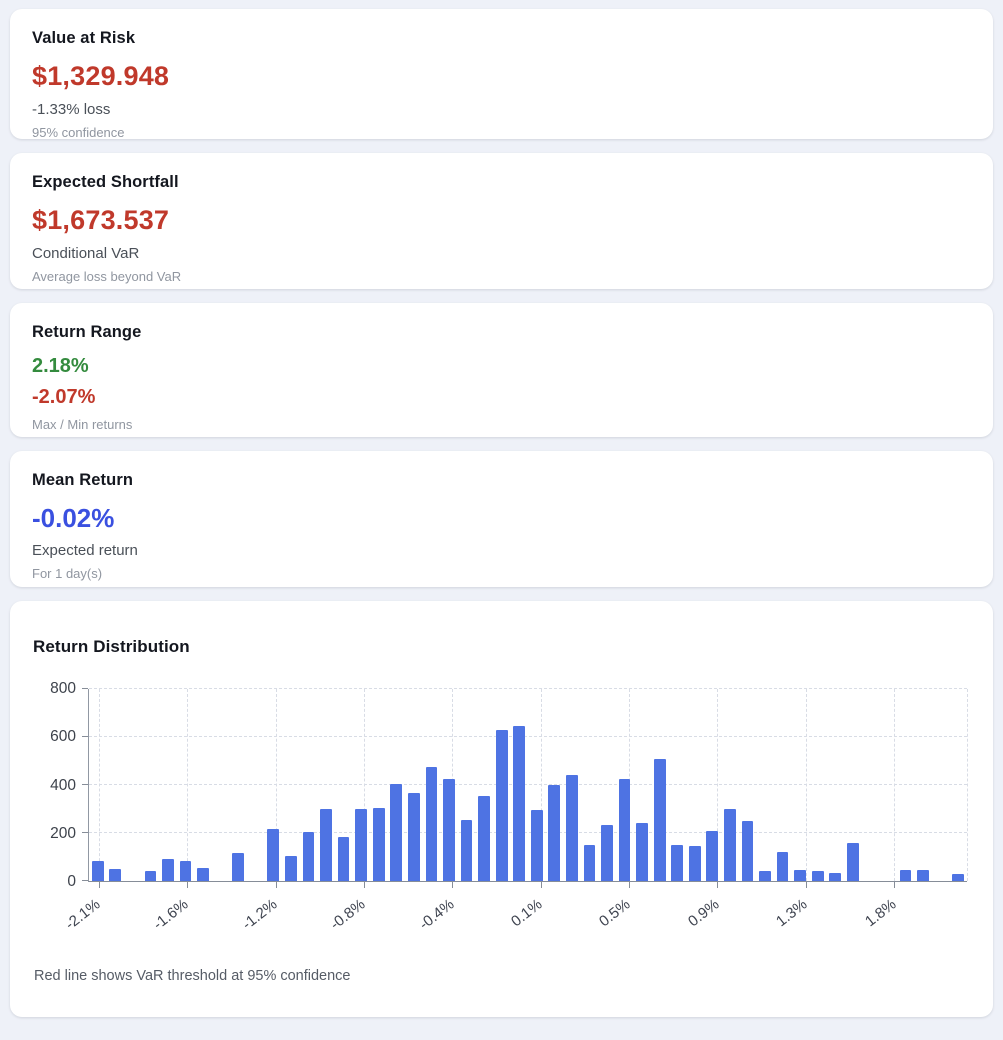 This screenshot has width=1003, height=1040. Describe the element at coordinates (85, 550) in the screenshot. I see `mean-return-subtitle: Expected return` at that location.